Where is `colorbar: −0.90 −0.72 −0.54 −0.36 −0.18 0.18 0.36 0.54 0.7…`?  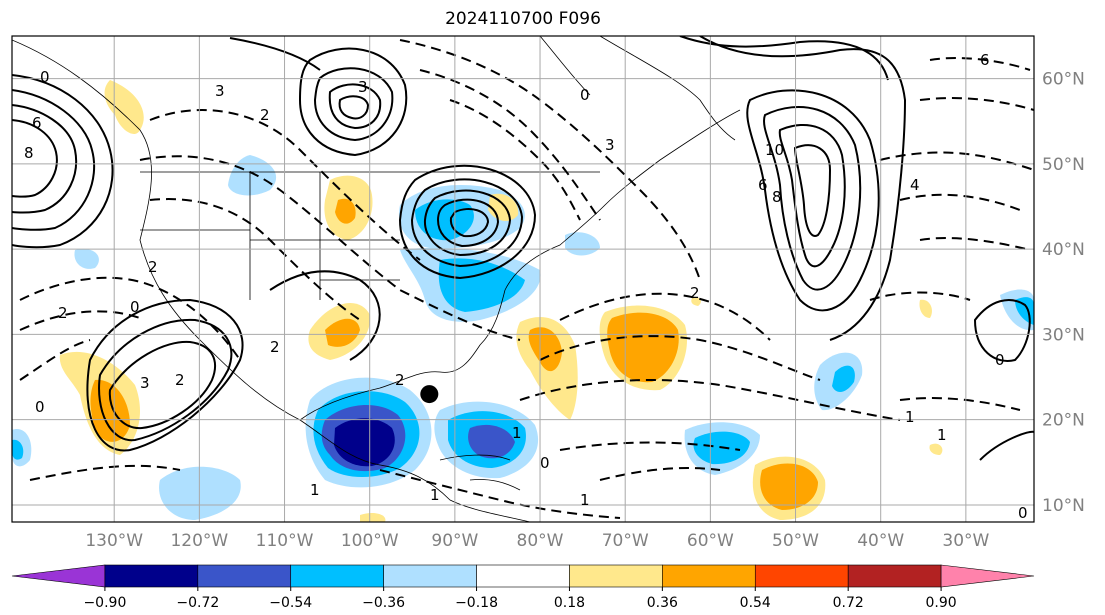
colorbar: −0.90 −0.72 −0.54 −0.36 −0.18 0.18 0.36 0.54 0.7… is located at coordinates (523, 587).